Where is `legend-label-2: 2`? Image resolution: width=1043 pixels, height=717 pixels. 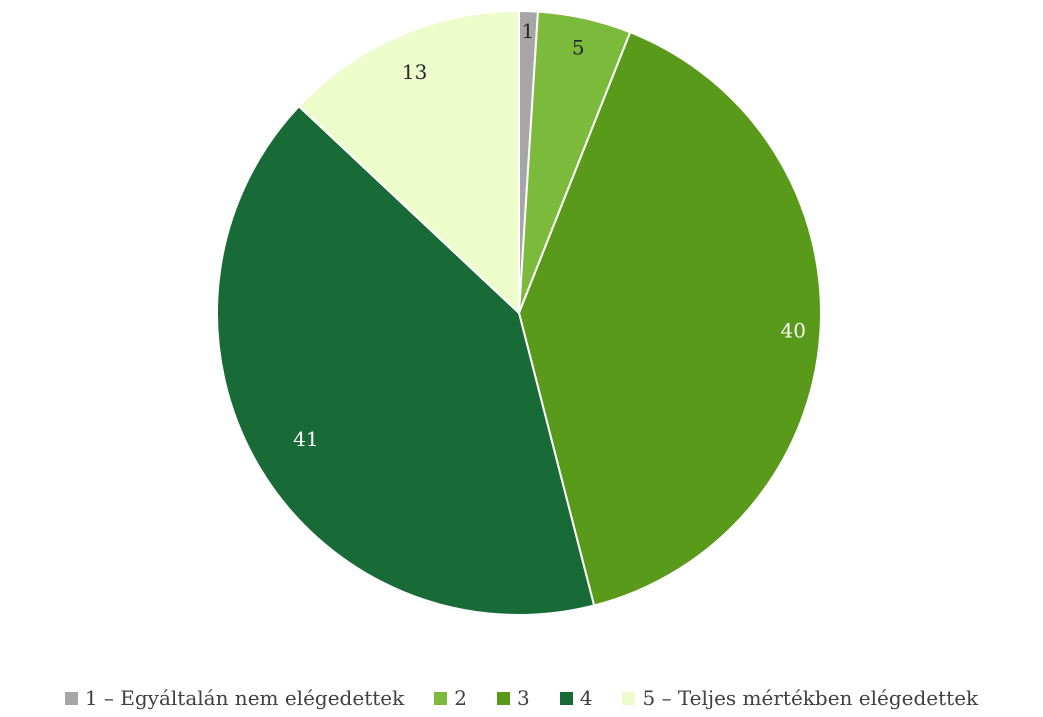
legend-label-2: 2 is located at coordinates (460, 698).